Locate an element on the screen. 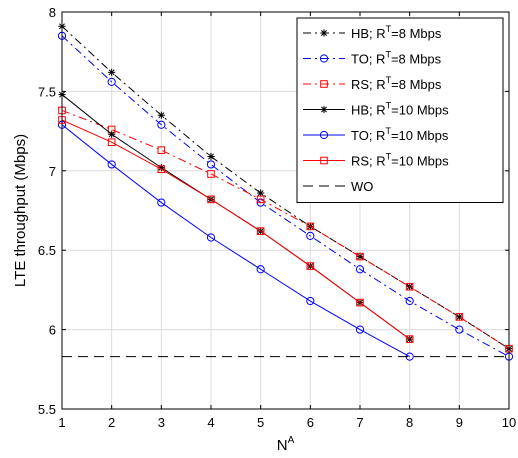 This screenshot has height=458, width=518. legend-label: WO is located at coordinates (362, 186).